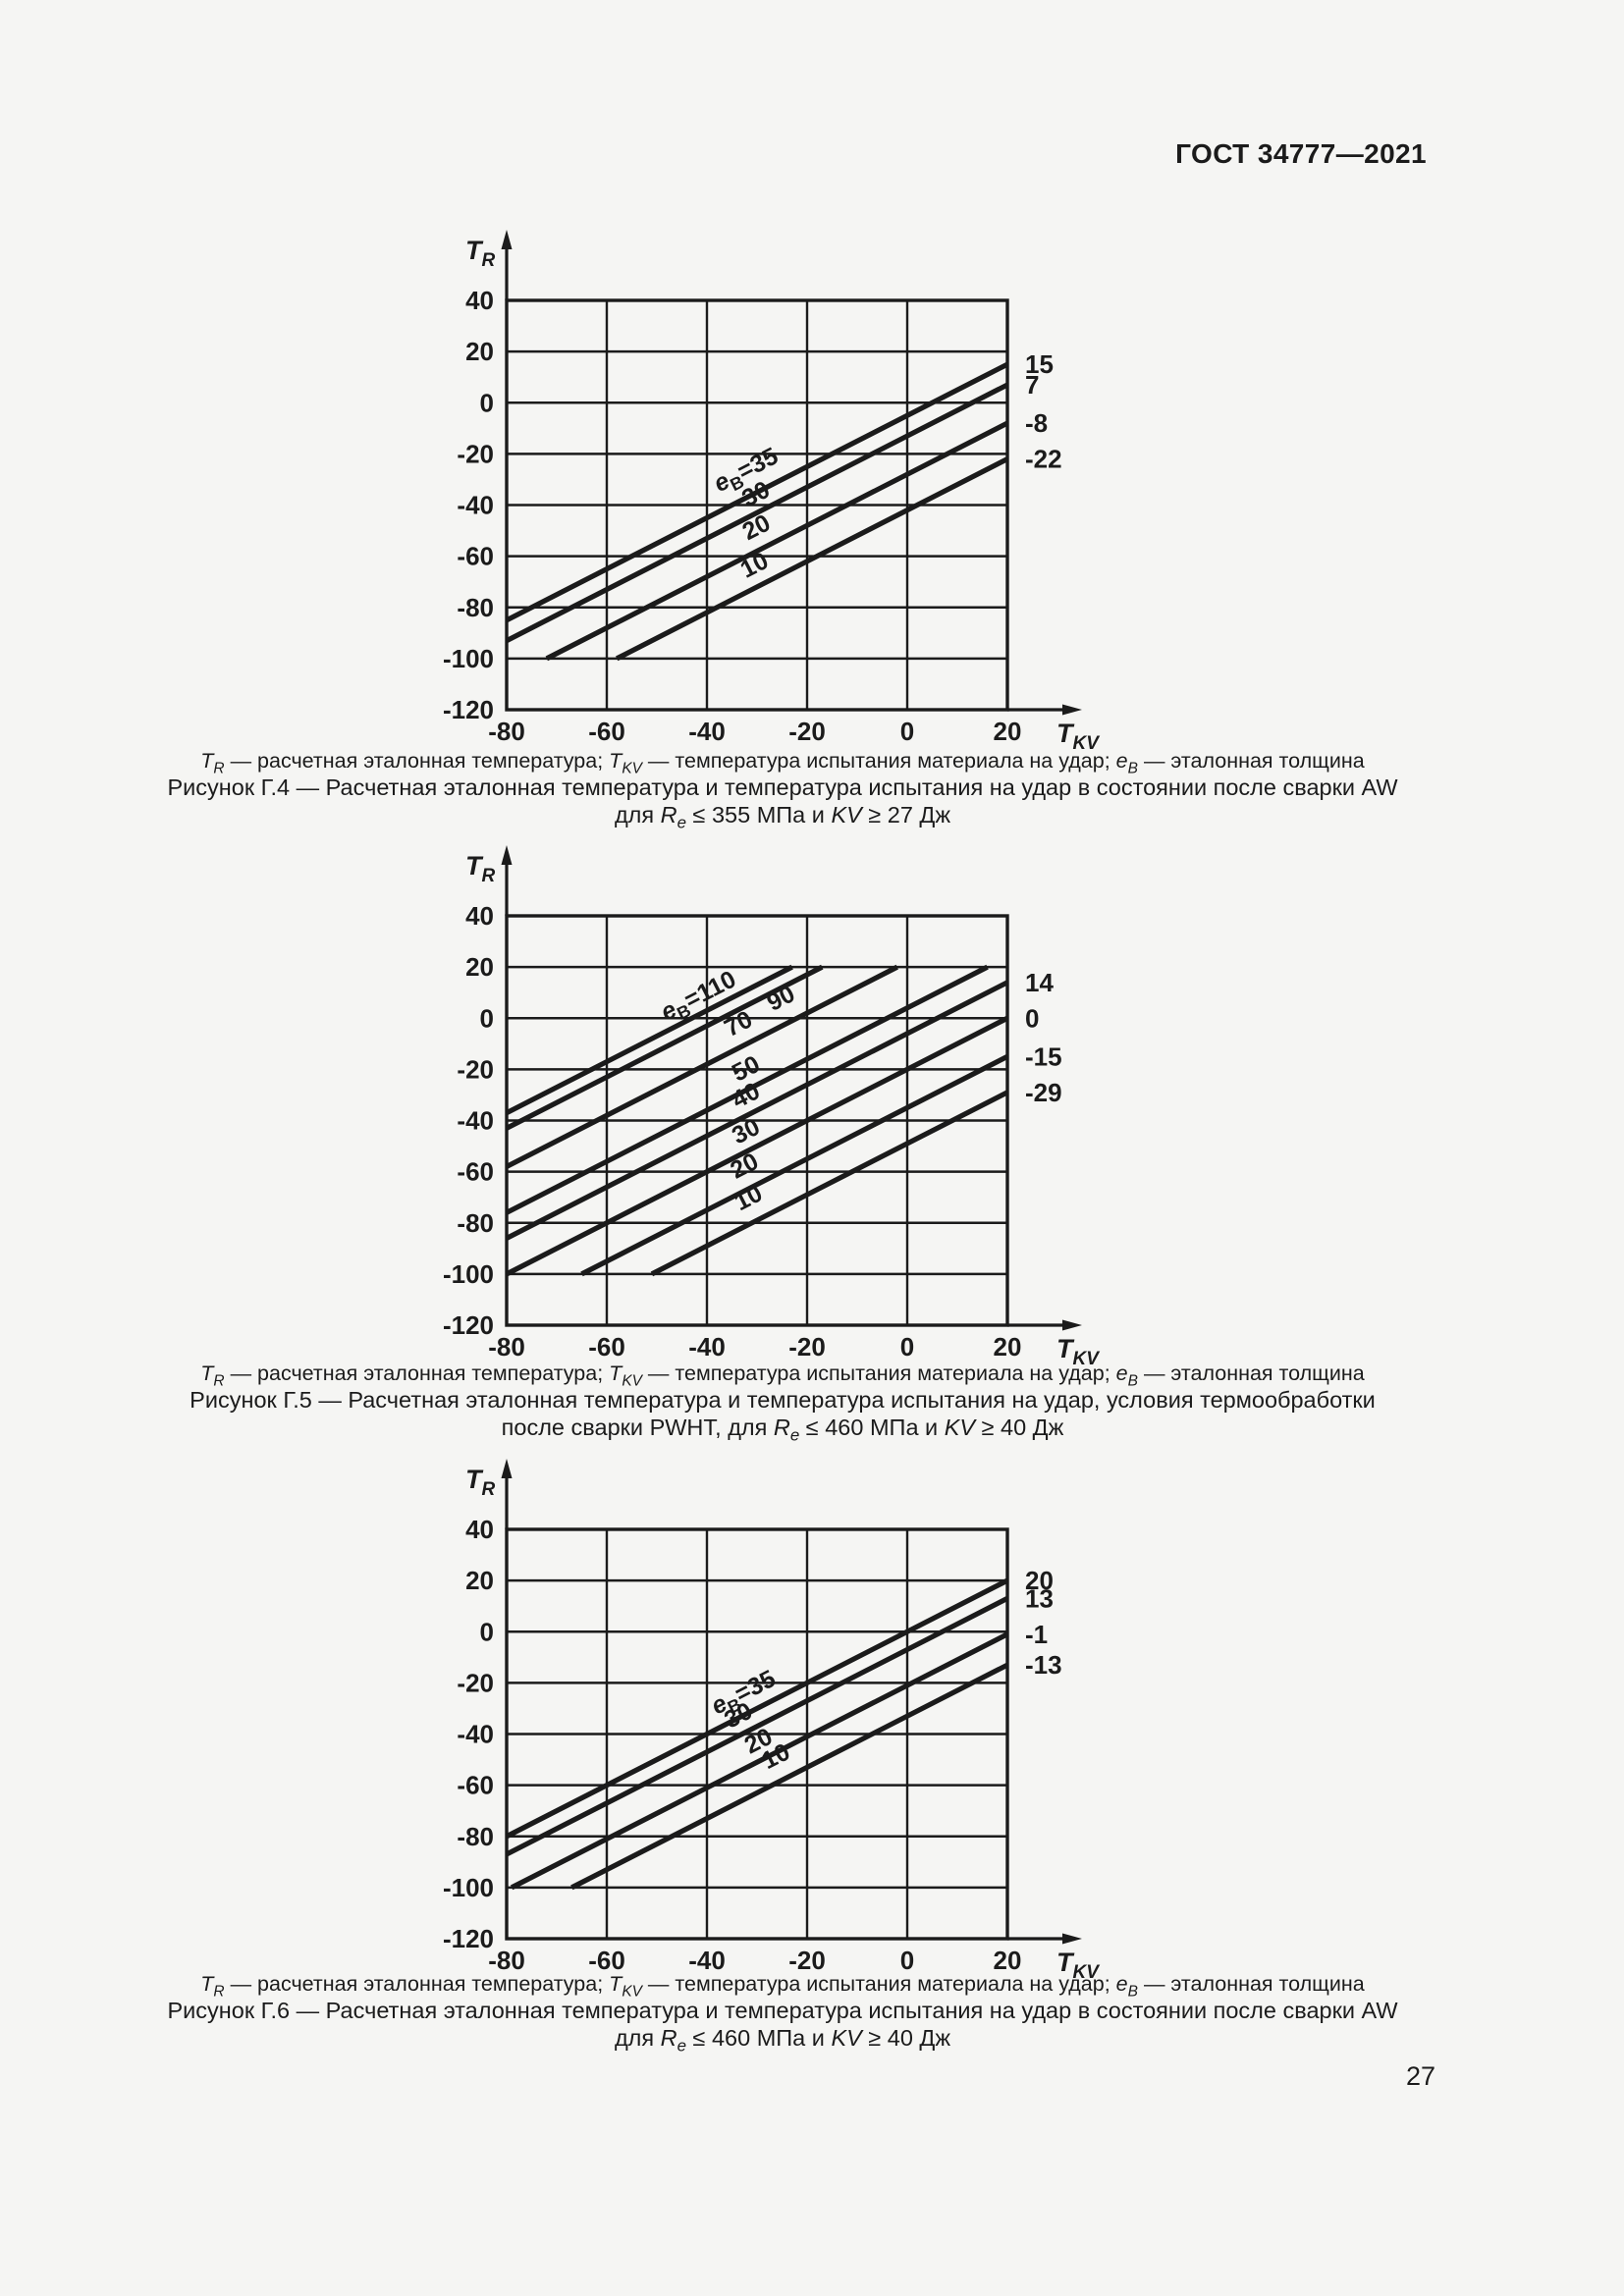 Image resolution: width=1624 pixels, height=2296 pixels. I want to click on line-end-value-label: -29, so click(1043, 1092).